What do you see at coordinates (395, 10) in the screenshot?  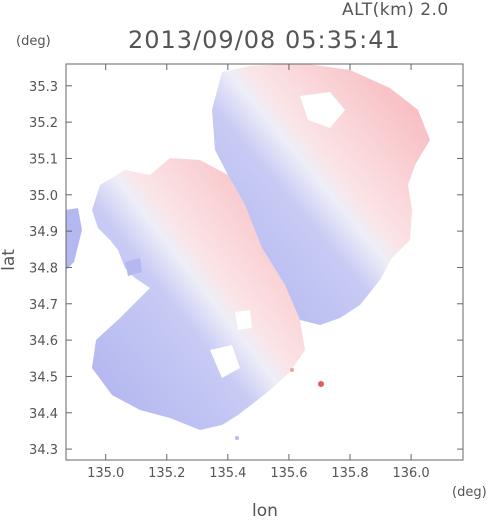 I see `altitude-label: ALT(km) 2.0` at bounding box center [395, 10].